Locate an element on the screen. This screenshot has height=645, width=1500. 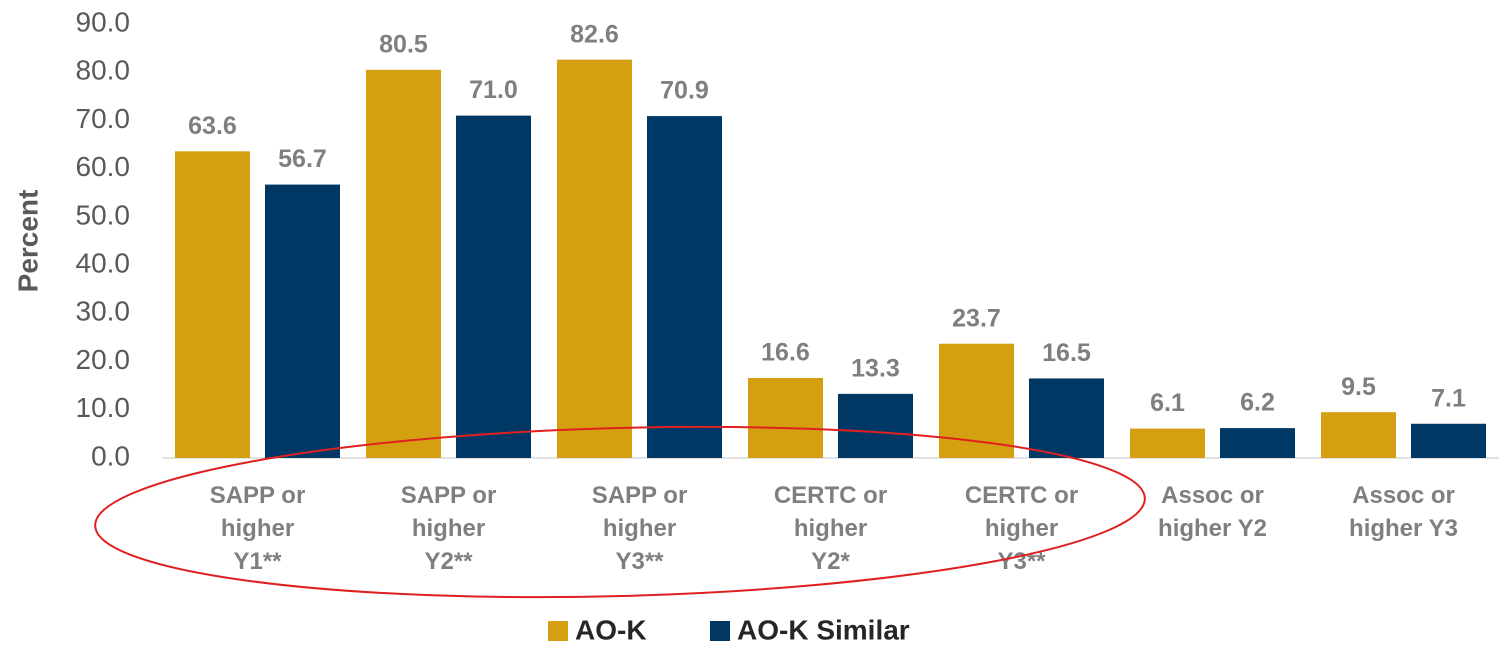
x-tick-label: SAPP or higher Y3** is located at coordinates (640, 528).